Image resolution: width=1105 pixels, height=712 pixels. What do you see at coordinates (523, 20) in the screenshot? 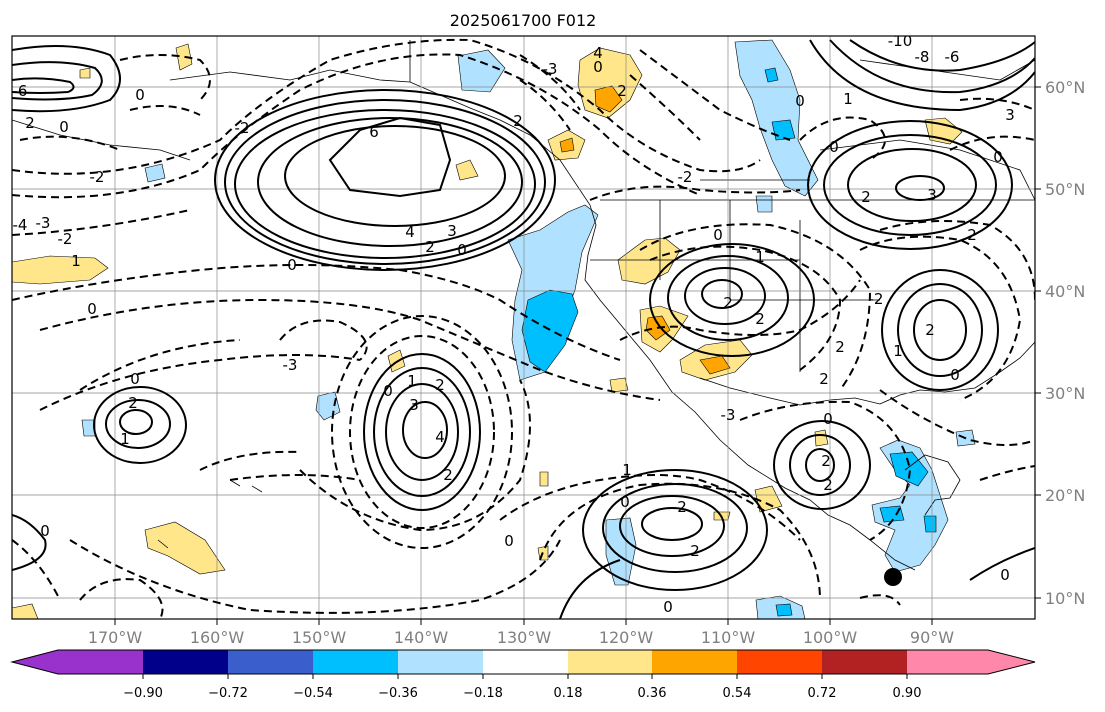
I see `figure-title: 2025061700 F012` at bounding box center [523, 20].